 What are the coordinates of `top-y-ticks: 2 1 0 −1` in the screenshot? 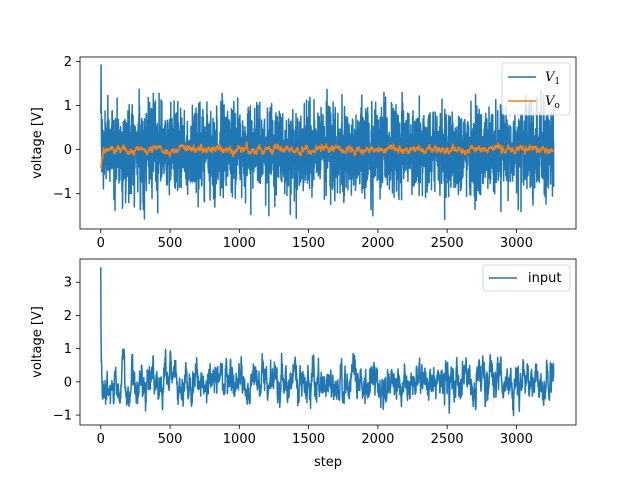 It's located at (66, 128).